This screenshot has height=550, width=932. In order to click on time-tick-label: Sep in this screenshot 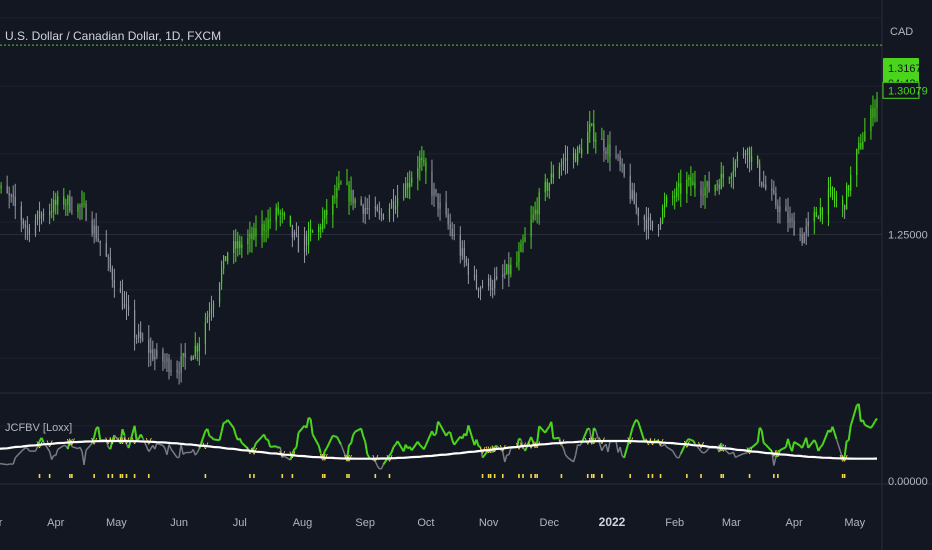, I will do `click(365, 523)`.